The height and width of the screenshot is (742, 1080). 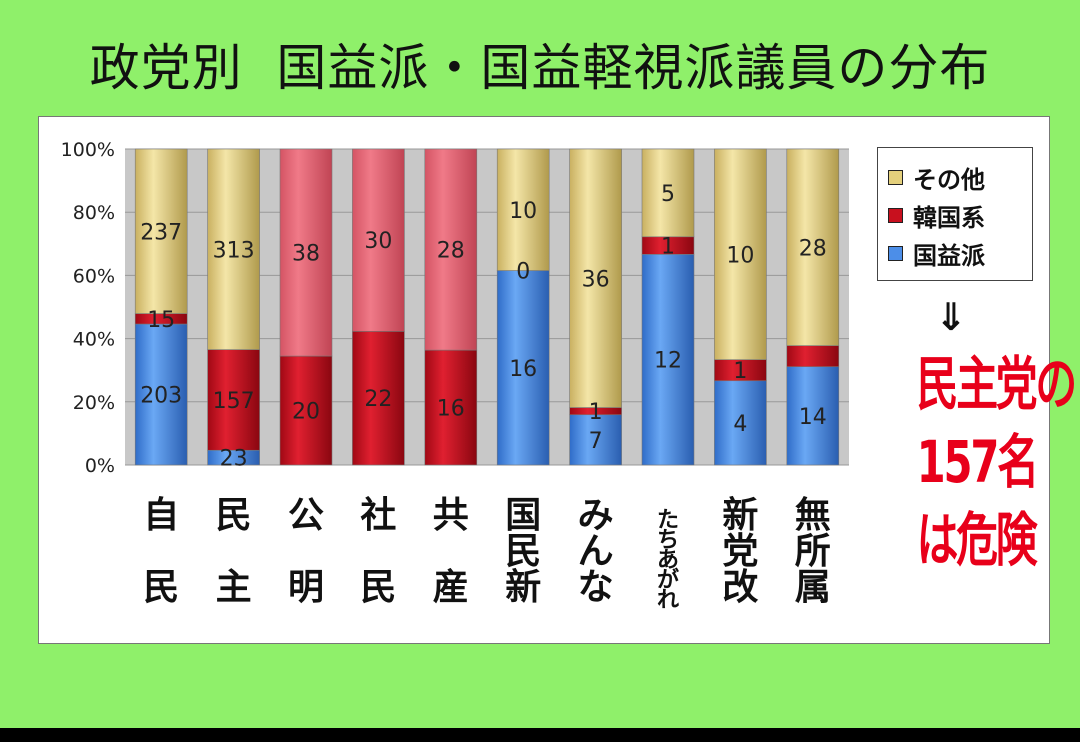 I want to click on data-label: 14, so click(x=813, y=417).